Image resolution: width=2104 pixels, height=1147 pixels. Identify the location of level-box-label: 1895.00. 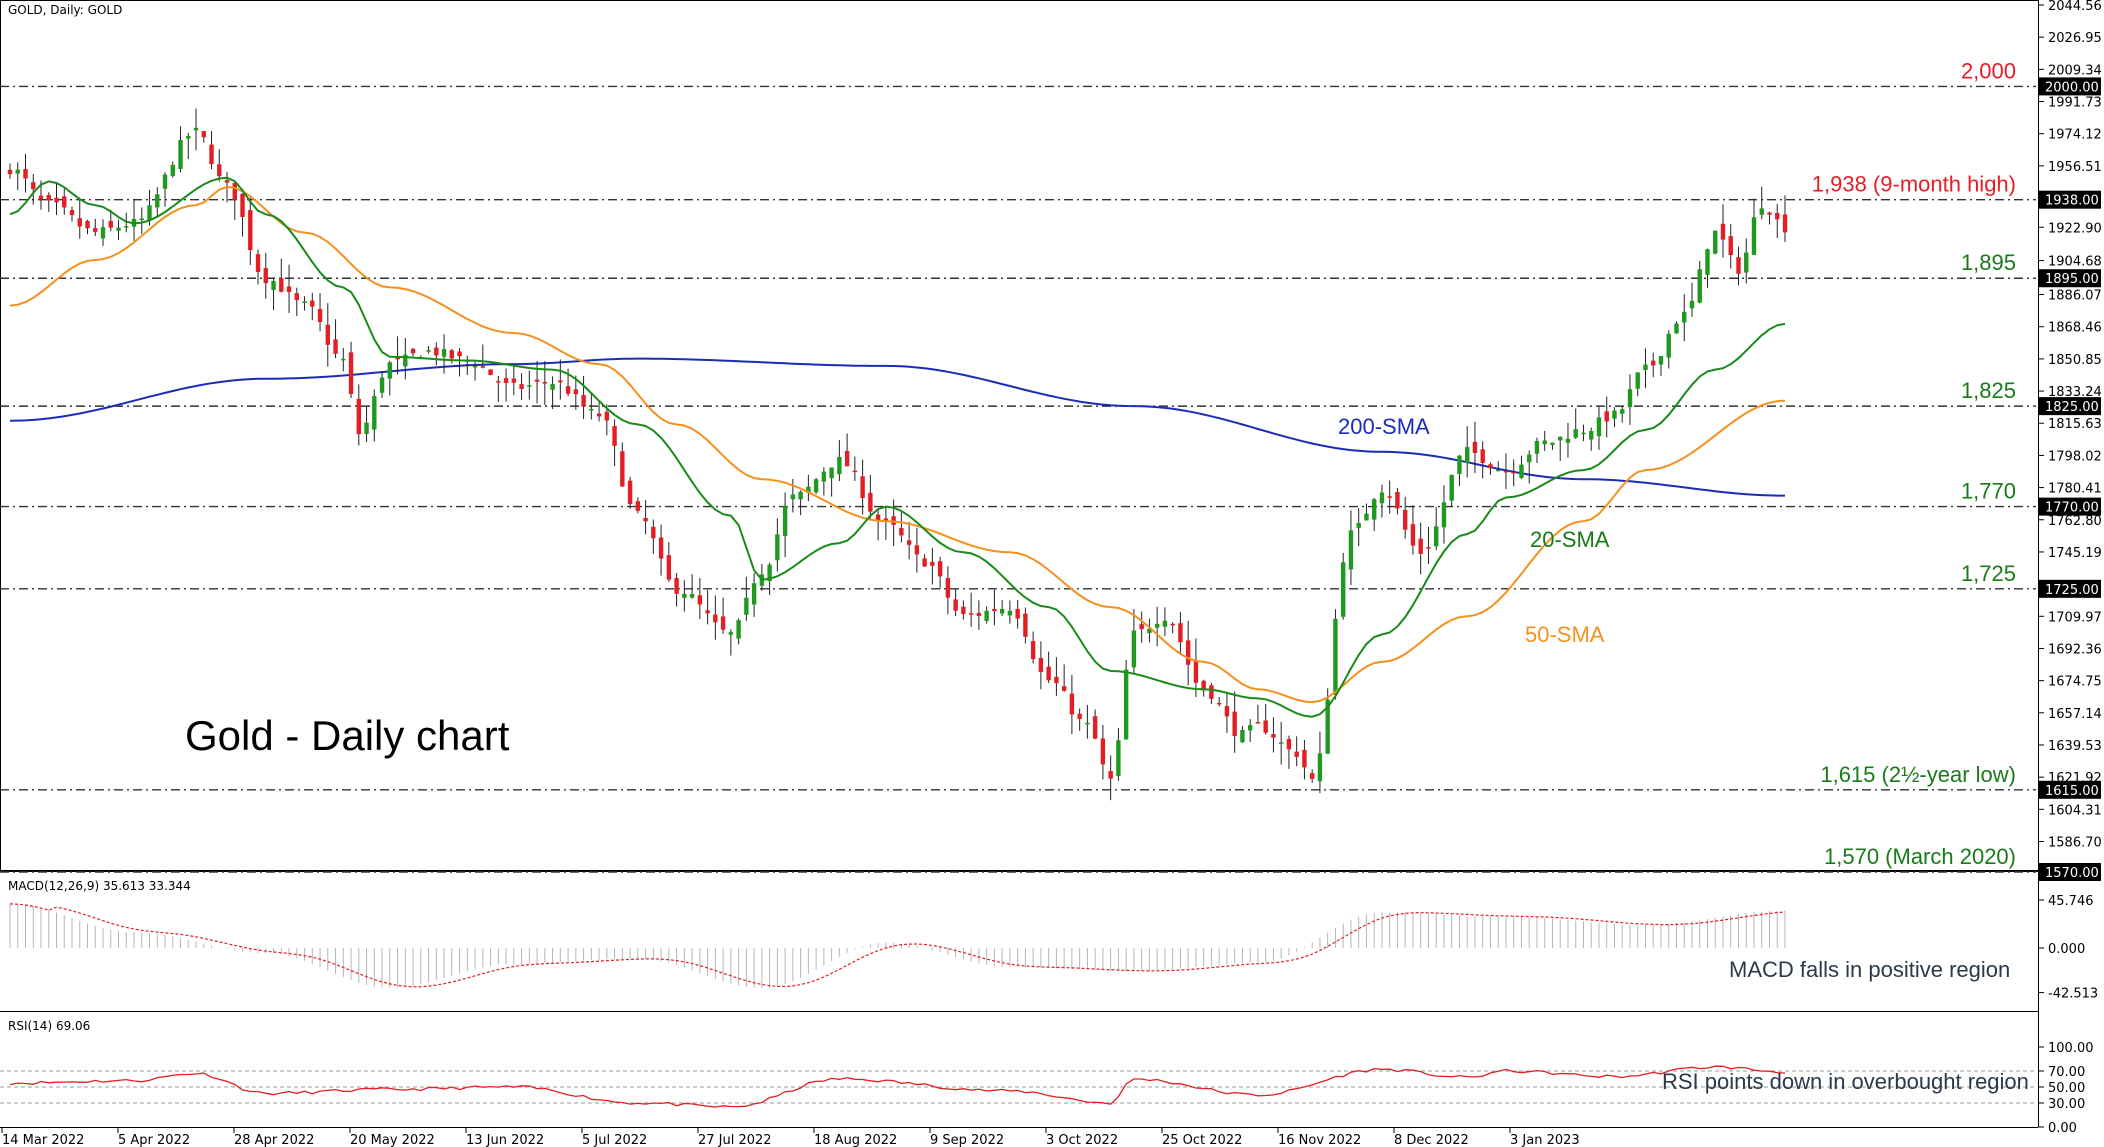
(2072, 279).